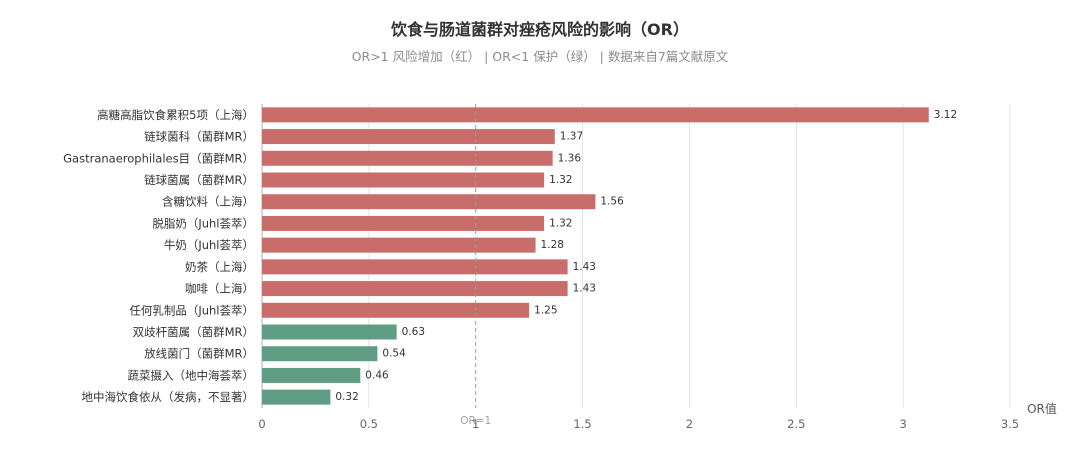  What do you see at coordinates (560, 180) in the screenshot?
I see `value-label-3: 1.32` at bounding box center [560, 180].